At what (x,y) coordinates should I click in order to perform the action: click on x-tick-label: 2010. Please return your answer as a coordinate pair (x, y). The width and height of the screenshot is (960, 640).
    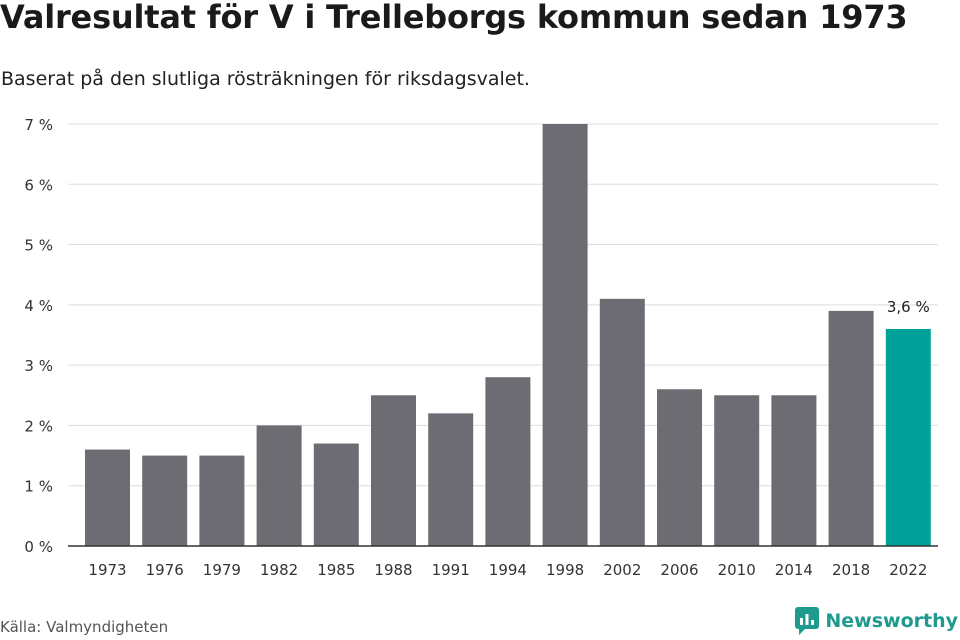
    Looking at the image, I should click on (737, 570).